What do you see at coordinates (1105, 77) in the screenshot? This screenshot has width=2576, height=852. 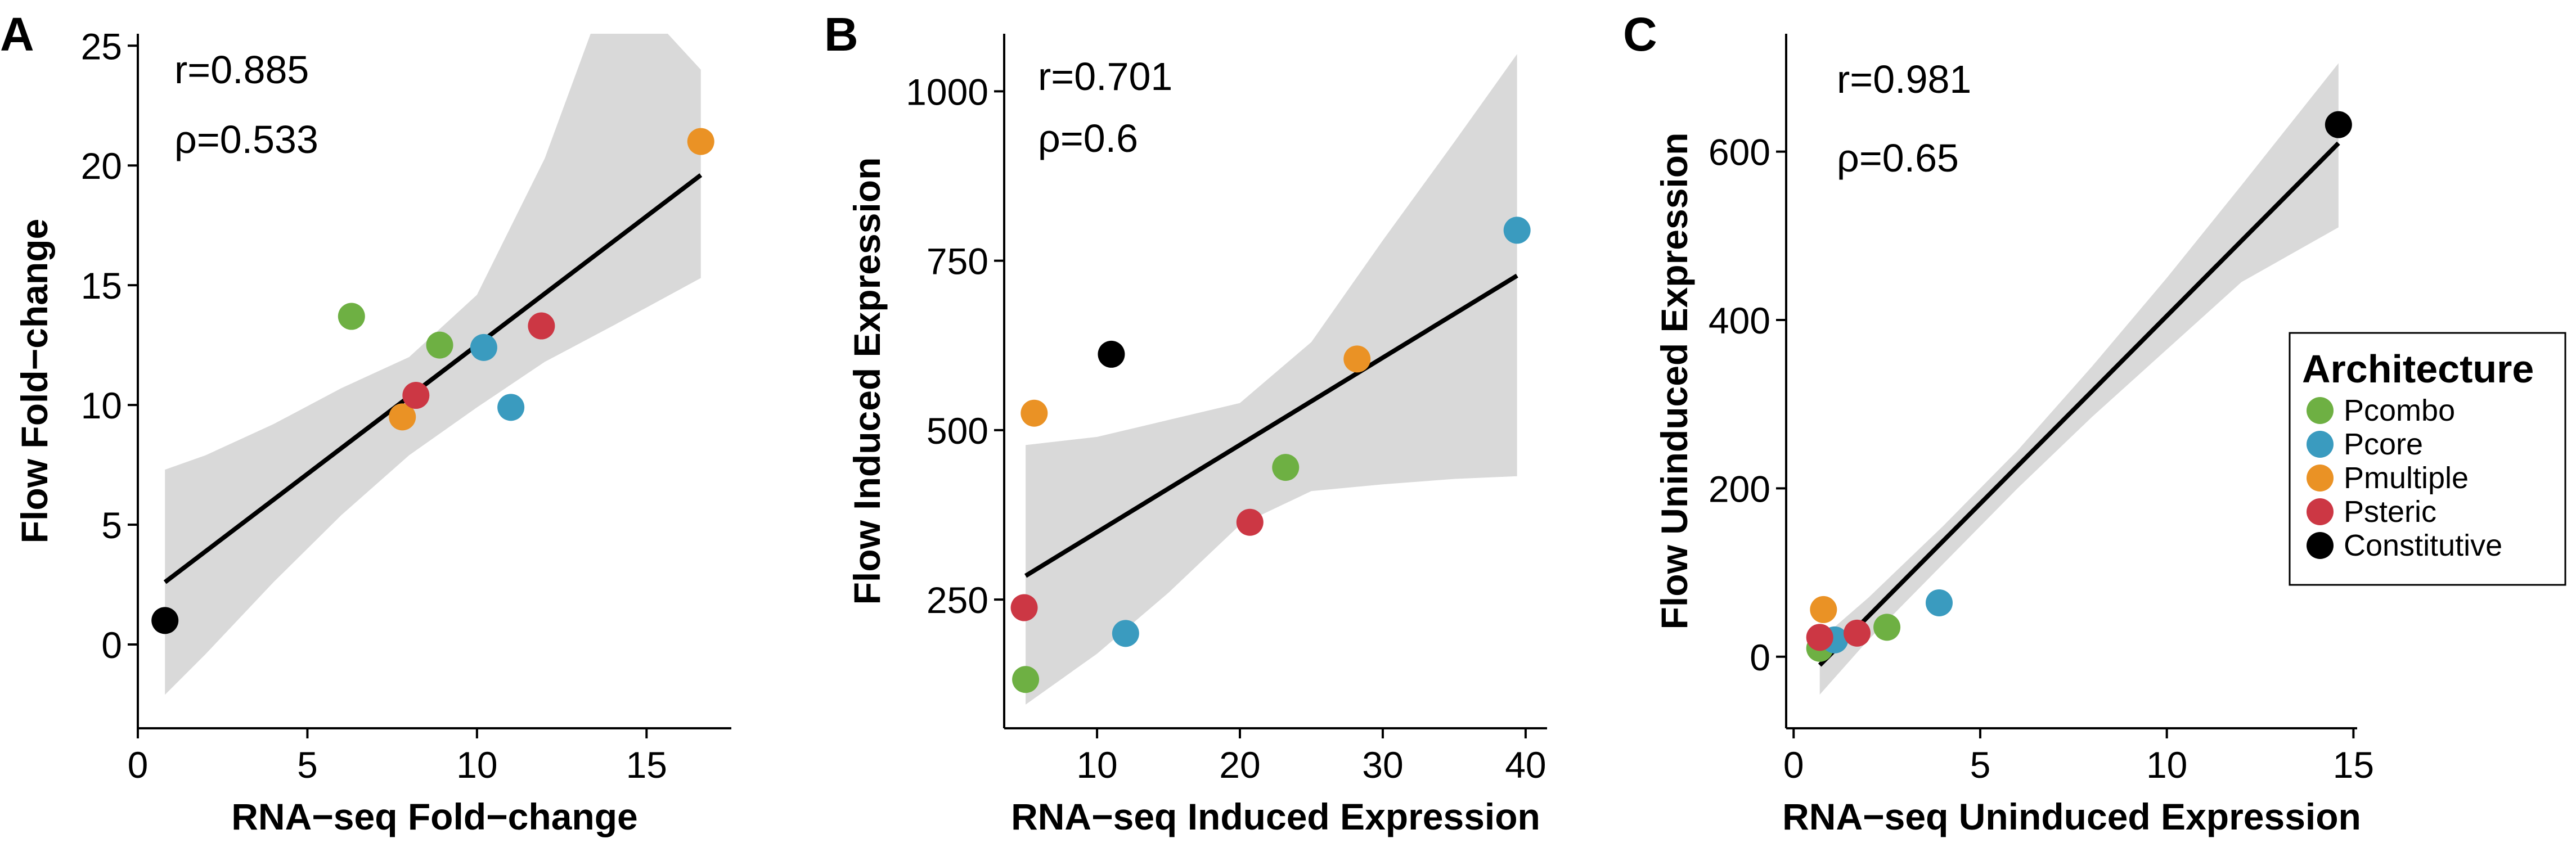 I see `correlation-stat: r=0.701` at bounding box center [1105, 77].